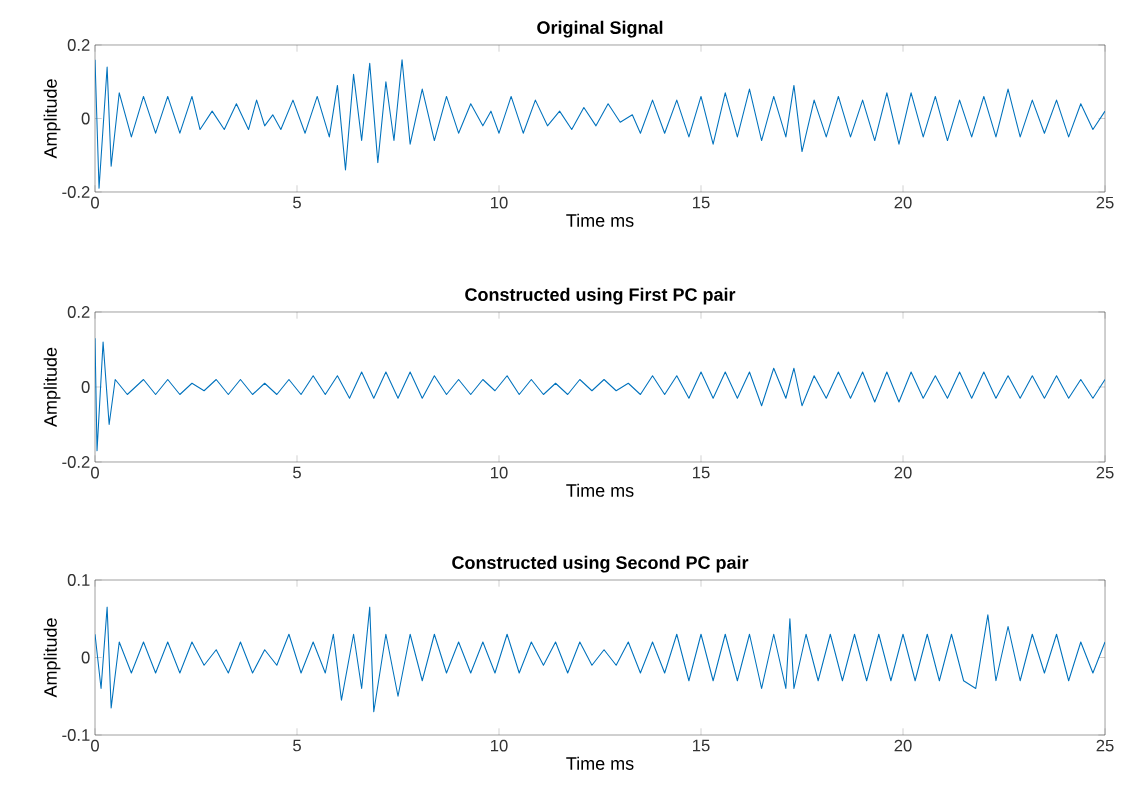 Image resolution: width=1123 pixels, height=810 pixels. I want to click on y-tick-label: 0.1, so click(78, 580).